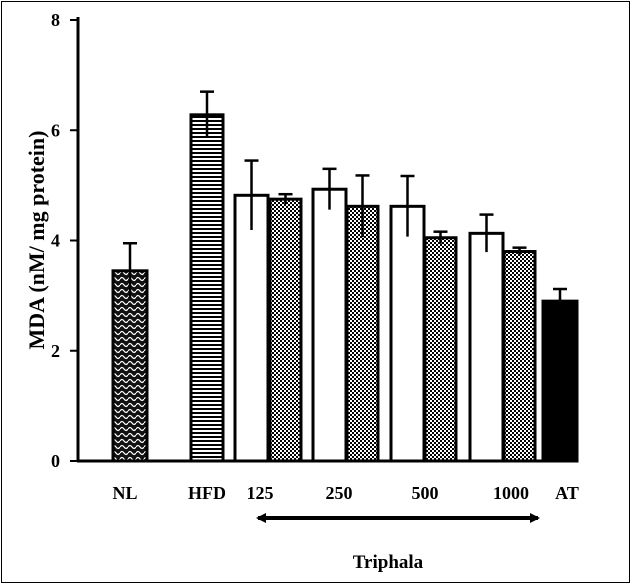  What do you see at coordinates (486, 347) in the screenshot?
I see `bar-1000-white` at bounding box center [486, 347].